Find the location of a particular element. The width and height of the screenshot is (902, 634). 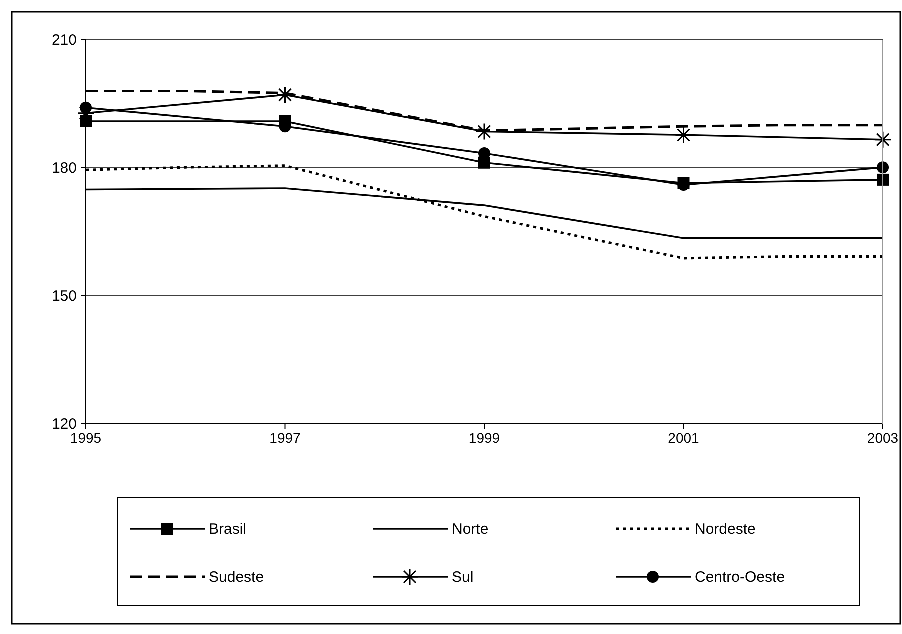

legend-label: Norte is located at coordinates (470, 529).